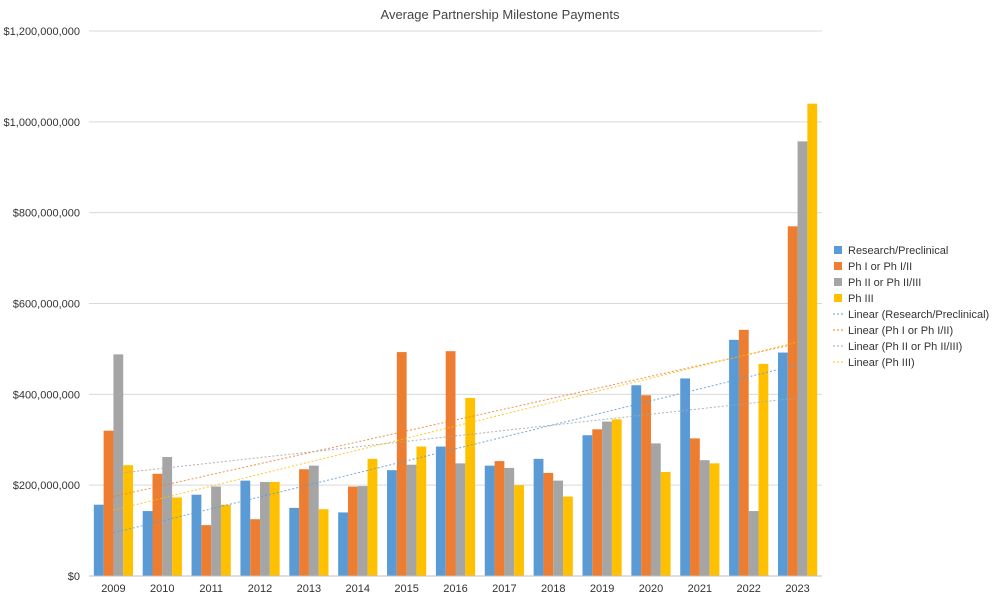 This screenshot has height=600, width=1000. What do you see at coordinates (309, 589) in the screenshot?
I see `x-tick-label: 2013` at bounding box center [309, 589].